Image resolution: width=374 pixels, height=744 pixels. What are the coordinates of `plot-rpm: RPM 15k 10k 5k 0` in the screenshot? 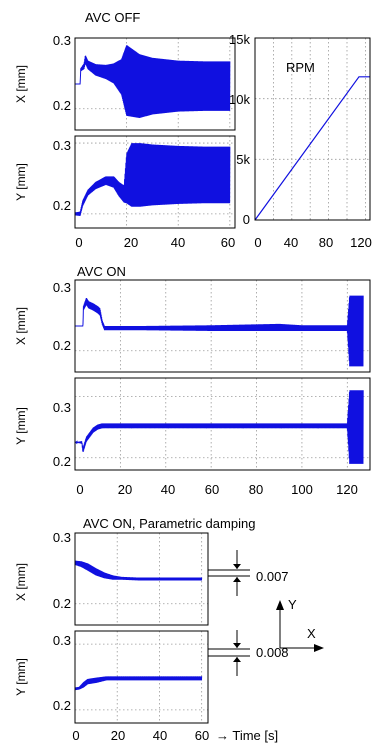 It's located at (300, 129).